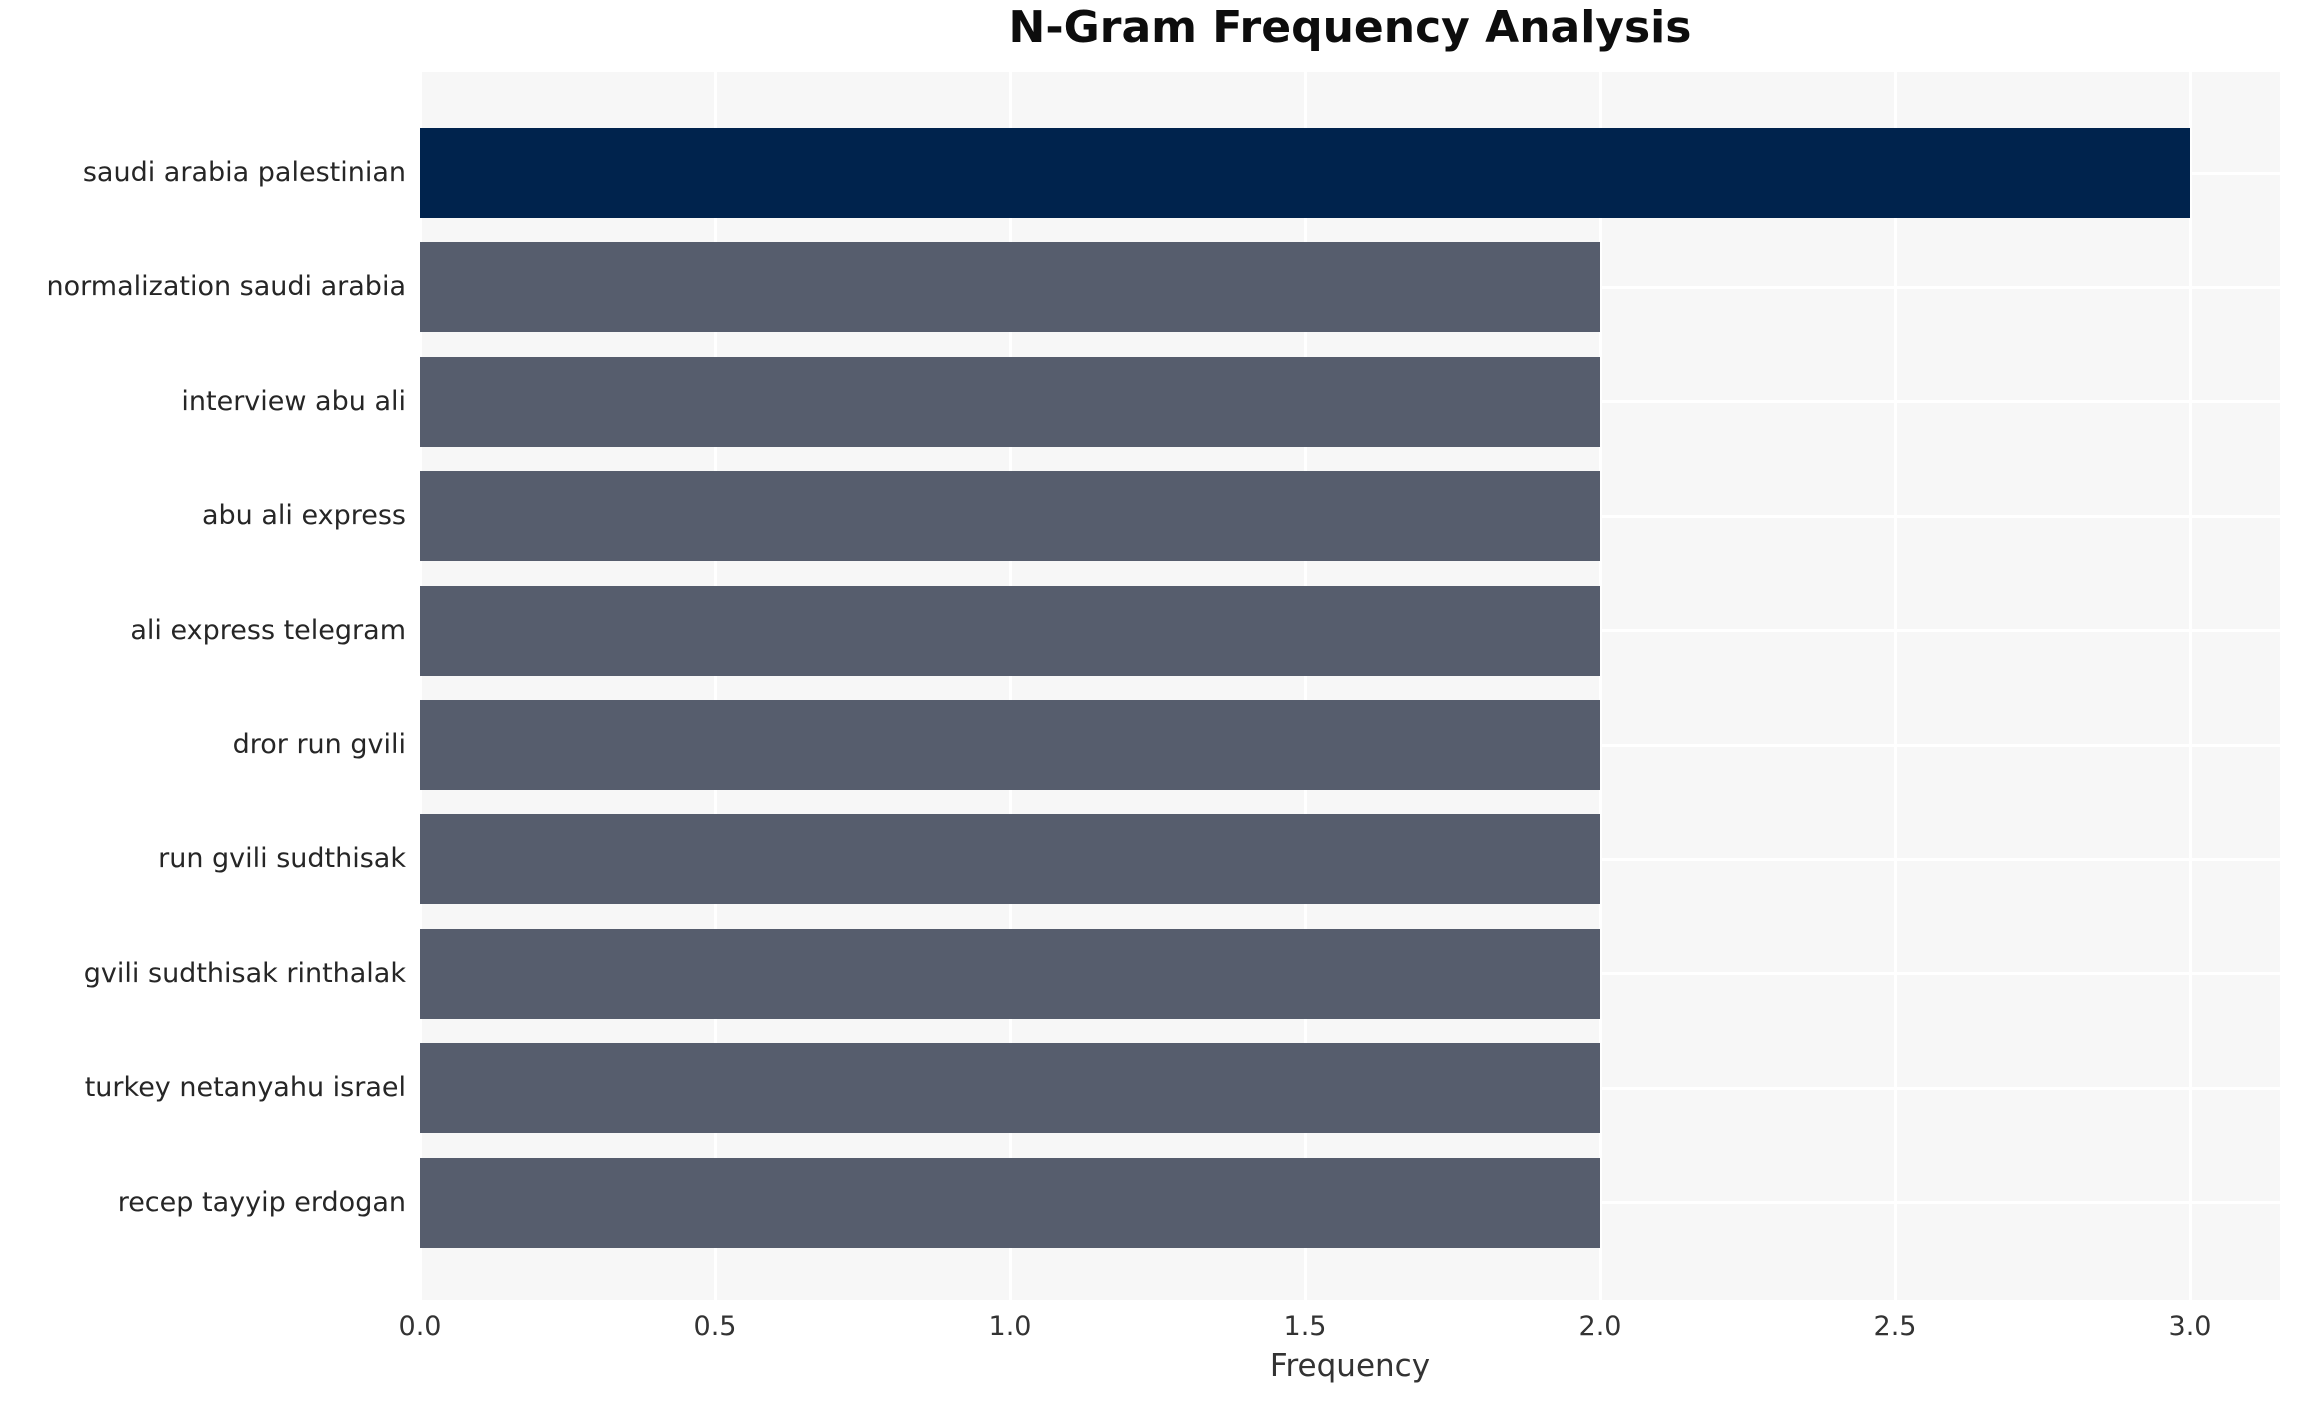  What do you see at coordinates (244, 973) in the screenshot?
I see `y-axis-label: gvili sudthisak rinthalak` at bounding box center [244, 973].